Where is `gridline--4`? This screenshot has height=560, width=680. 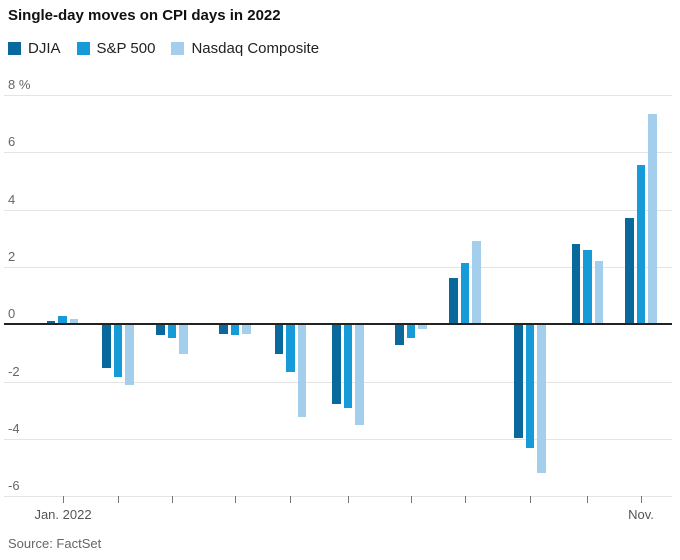
gridline--4 is located at coordinates (338, 439).